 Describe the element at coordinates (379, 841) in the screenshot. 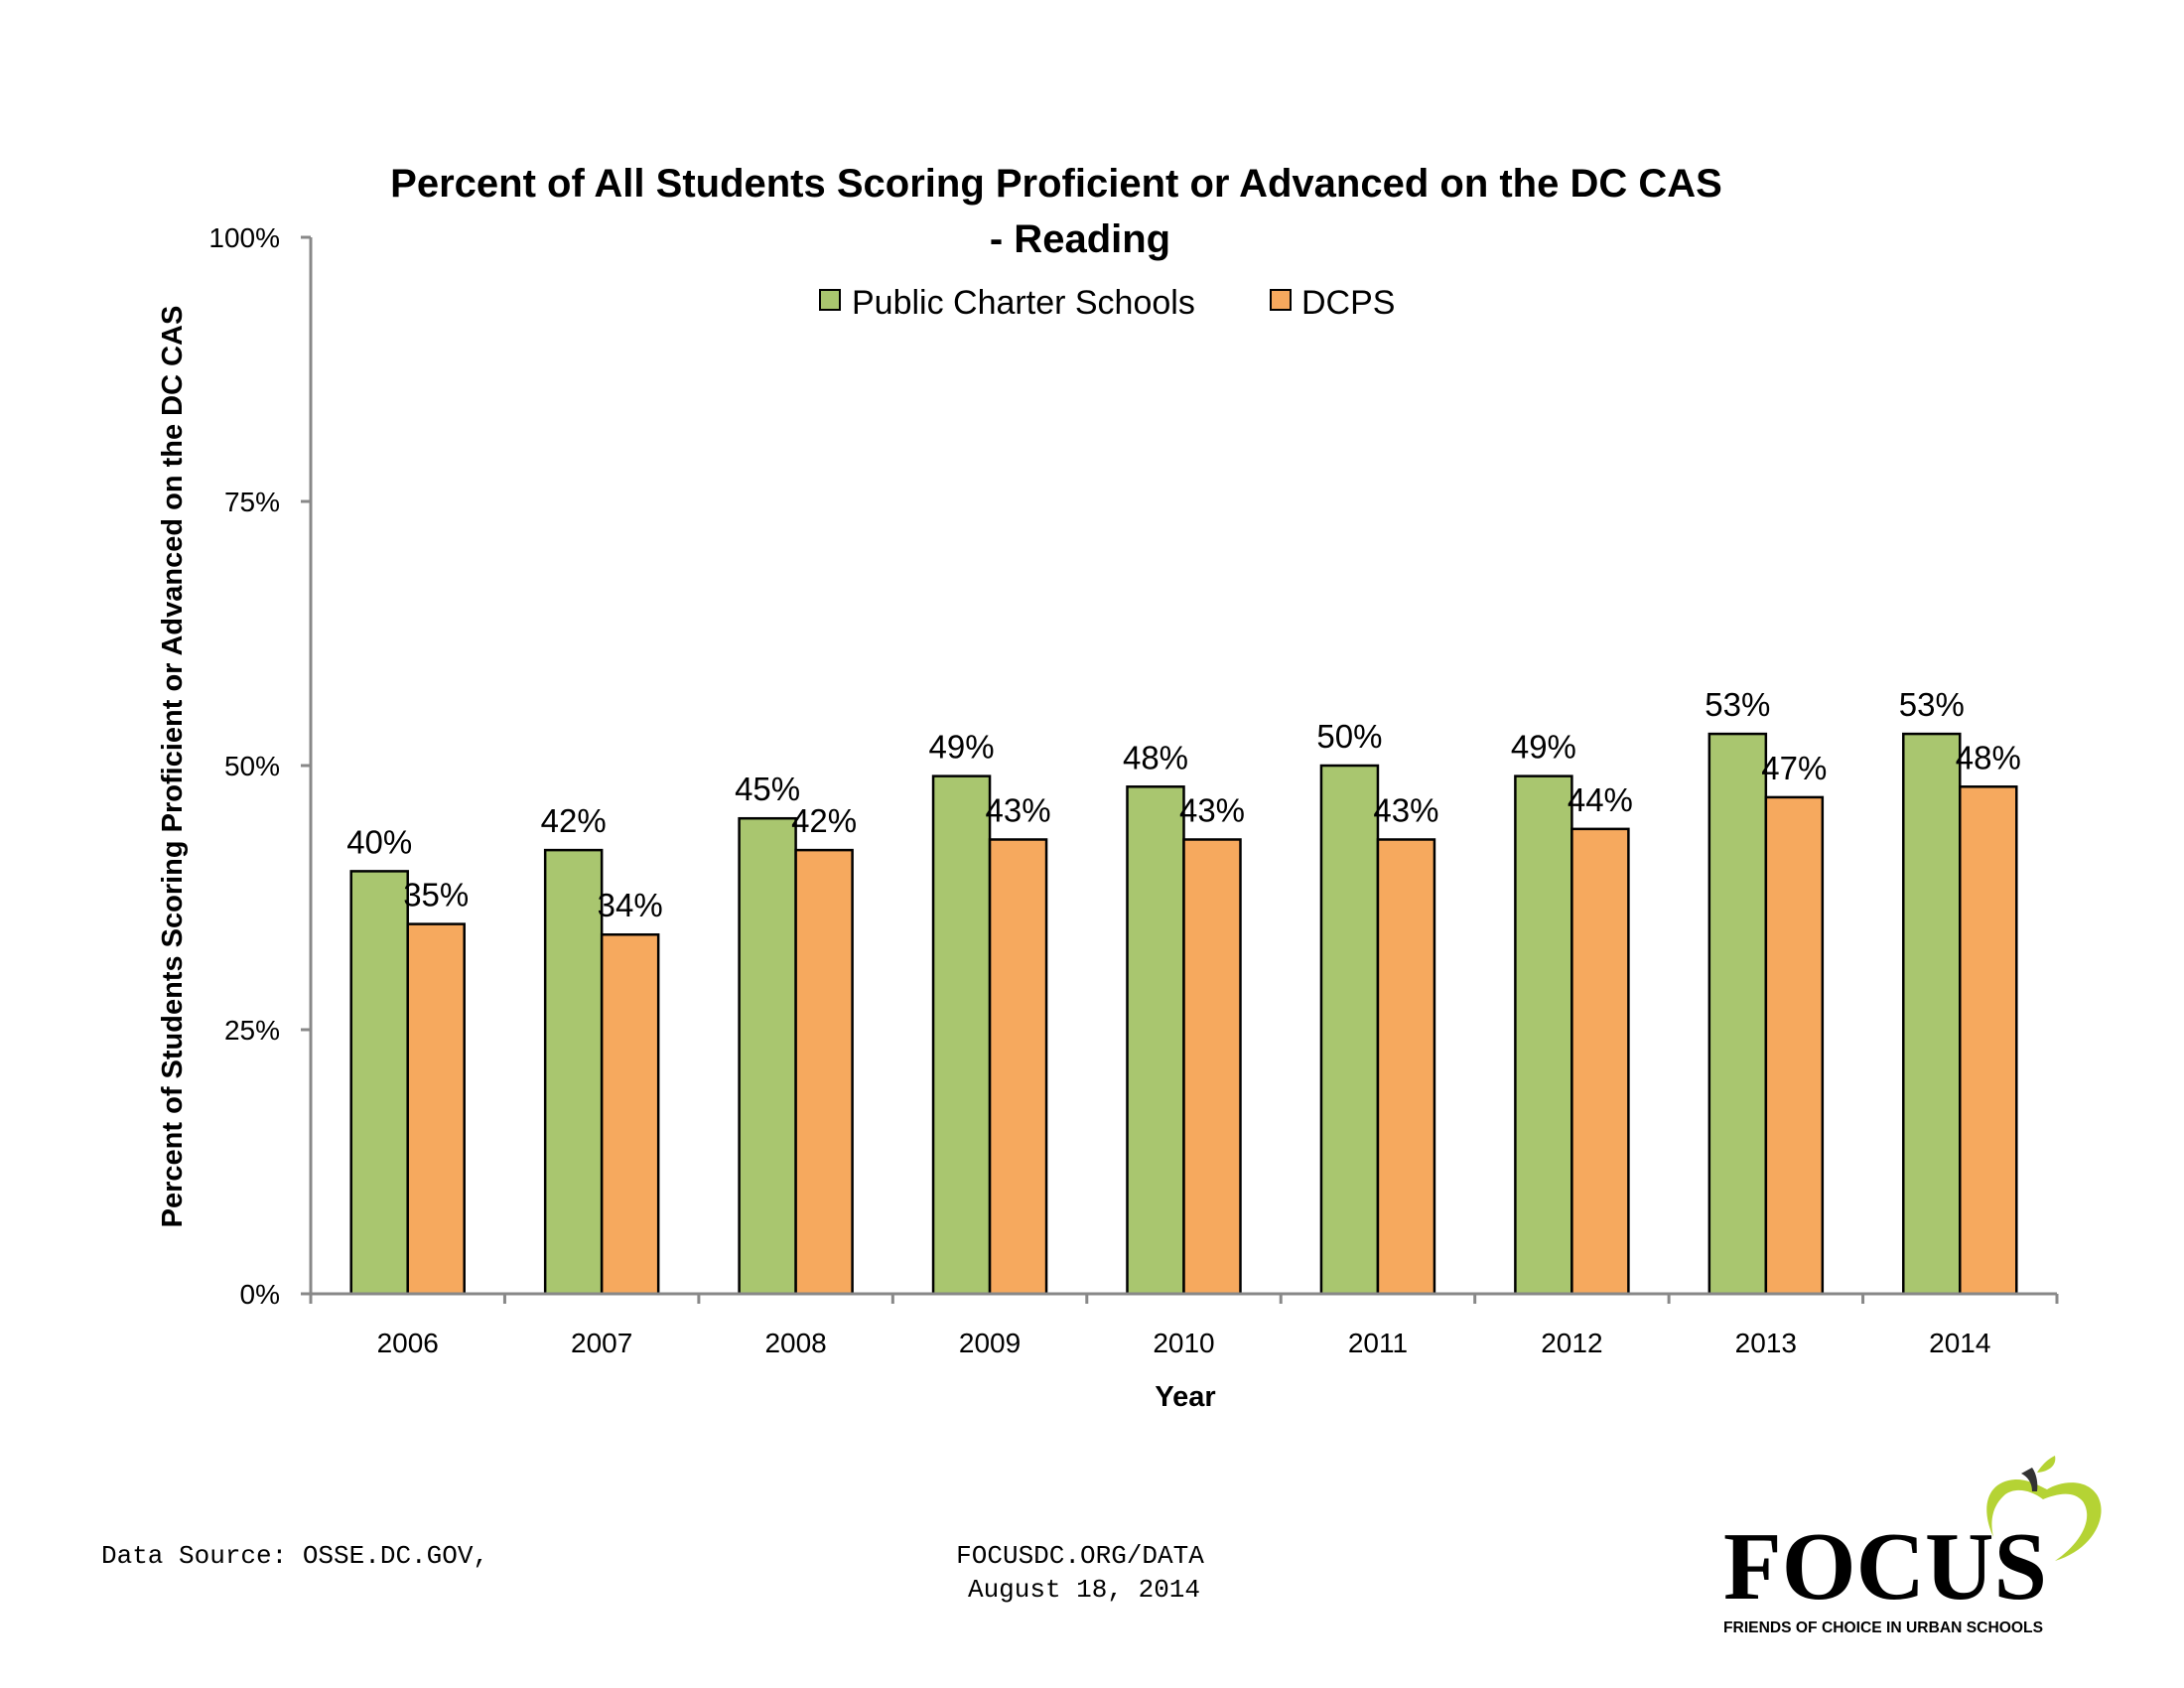

I see `data-label-charter-2006: 40%` at that location.